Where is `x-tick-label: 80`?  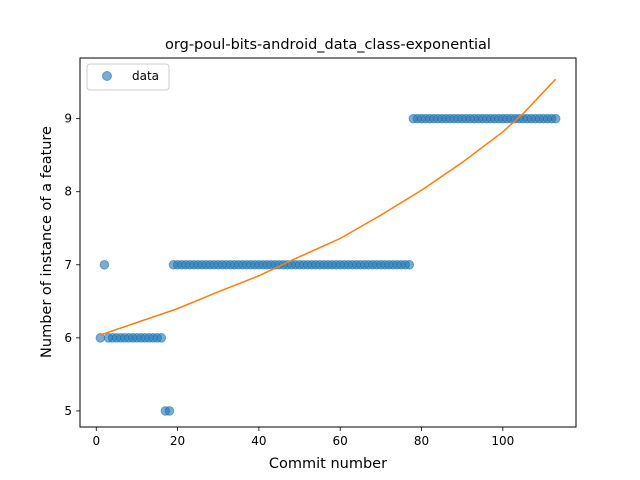
x-tick-label: 80 is located at coordinates (421, 441).